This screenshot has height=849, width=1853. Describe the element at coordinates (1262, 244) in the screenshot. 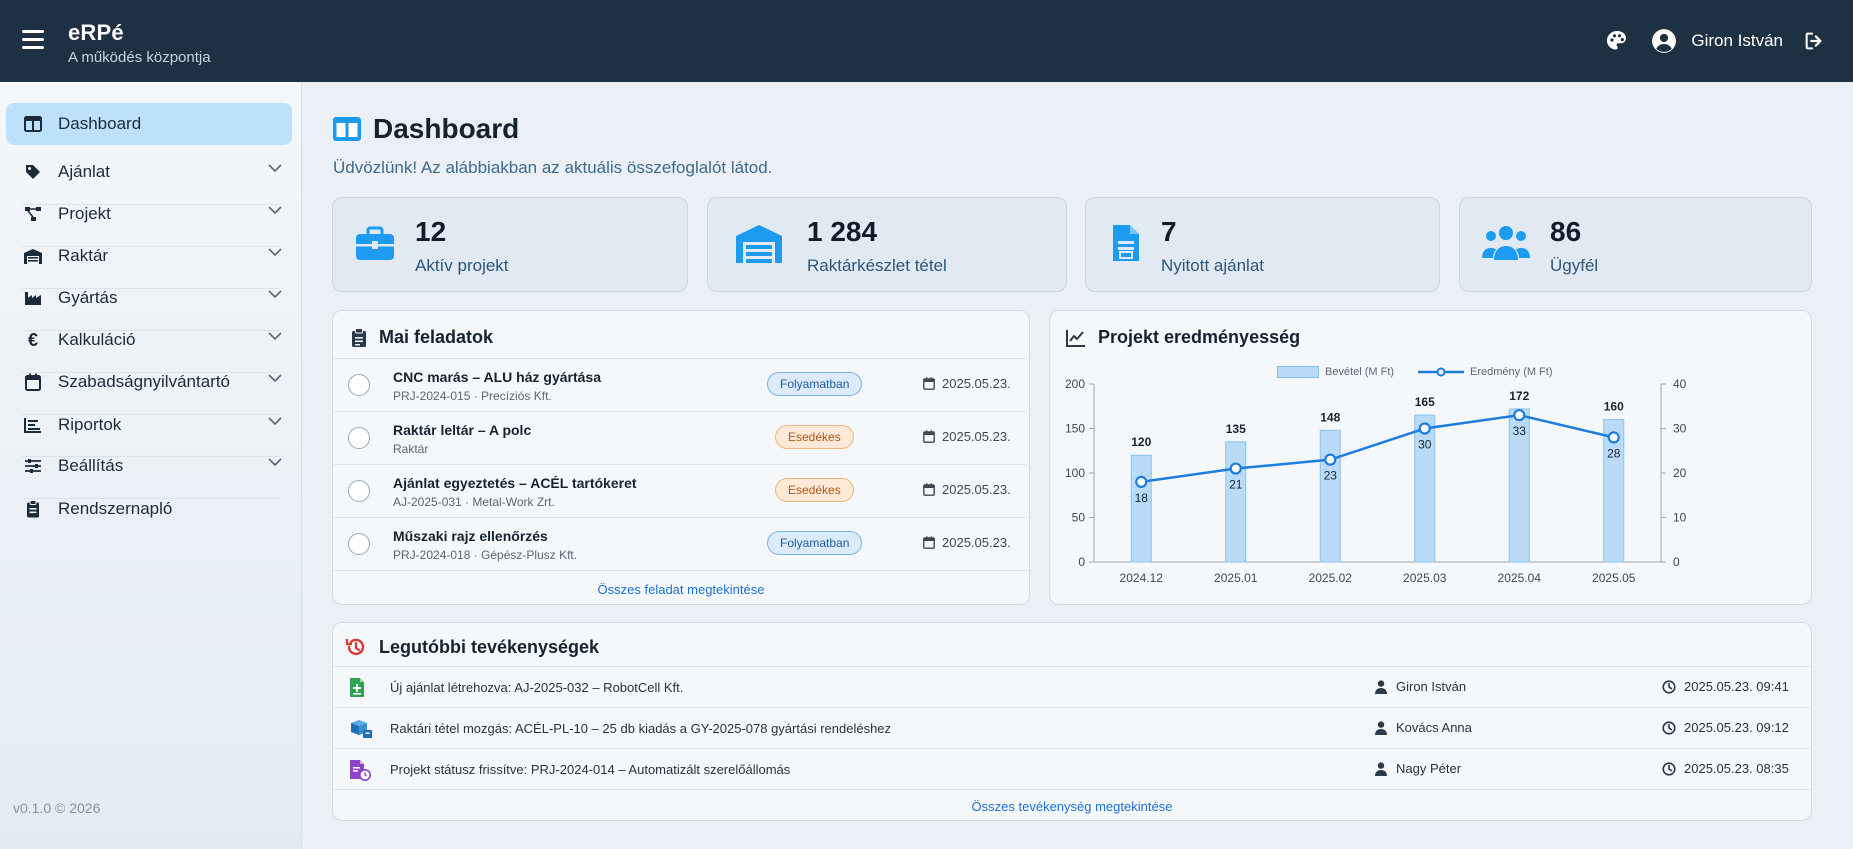

I see `stat-card-quotes: 7 Nyitott ajánlat` at that location.